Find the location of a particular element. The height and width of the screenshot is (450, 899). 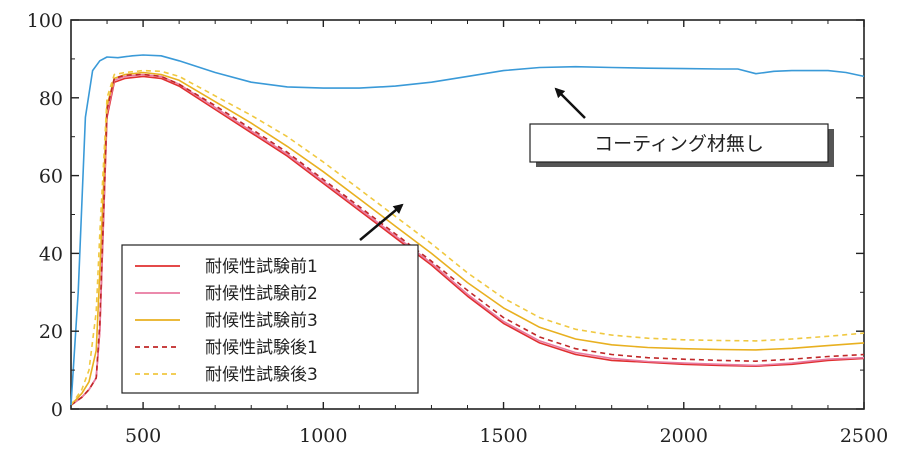

x-tick-label: 1000 is located at coordinates (323, 436).